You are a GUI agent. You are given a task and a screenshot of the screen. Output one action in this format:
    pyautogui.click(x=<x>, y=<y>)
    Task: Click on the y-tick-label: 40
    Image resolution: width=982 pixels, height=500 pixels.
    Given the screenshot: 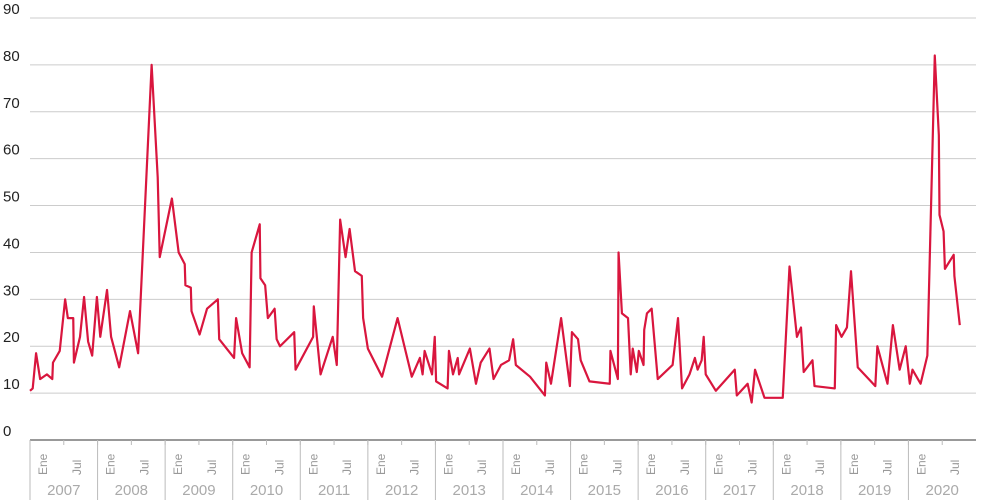 What is the action you would take?
    pyautogui.click(x=11, y=243)
    